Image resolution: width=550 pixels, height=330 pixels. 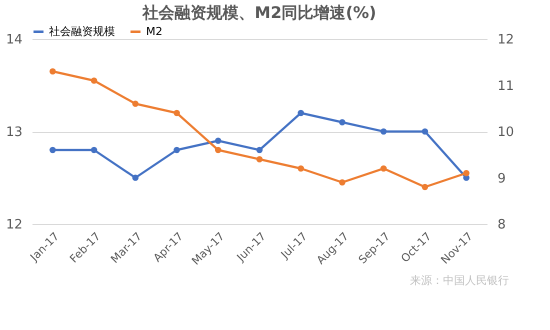 What do you see at coordinates (506, 132) in the screenshot?
I see `y2-tick-label: 10` at bounding box center [506, 132].